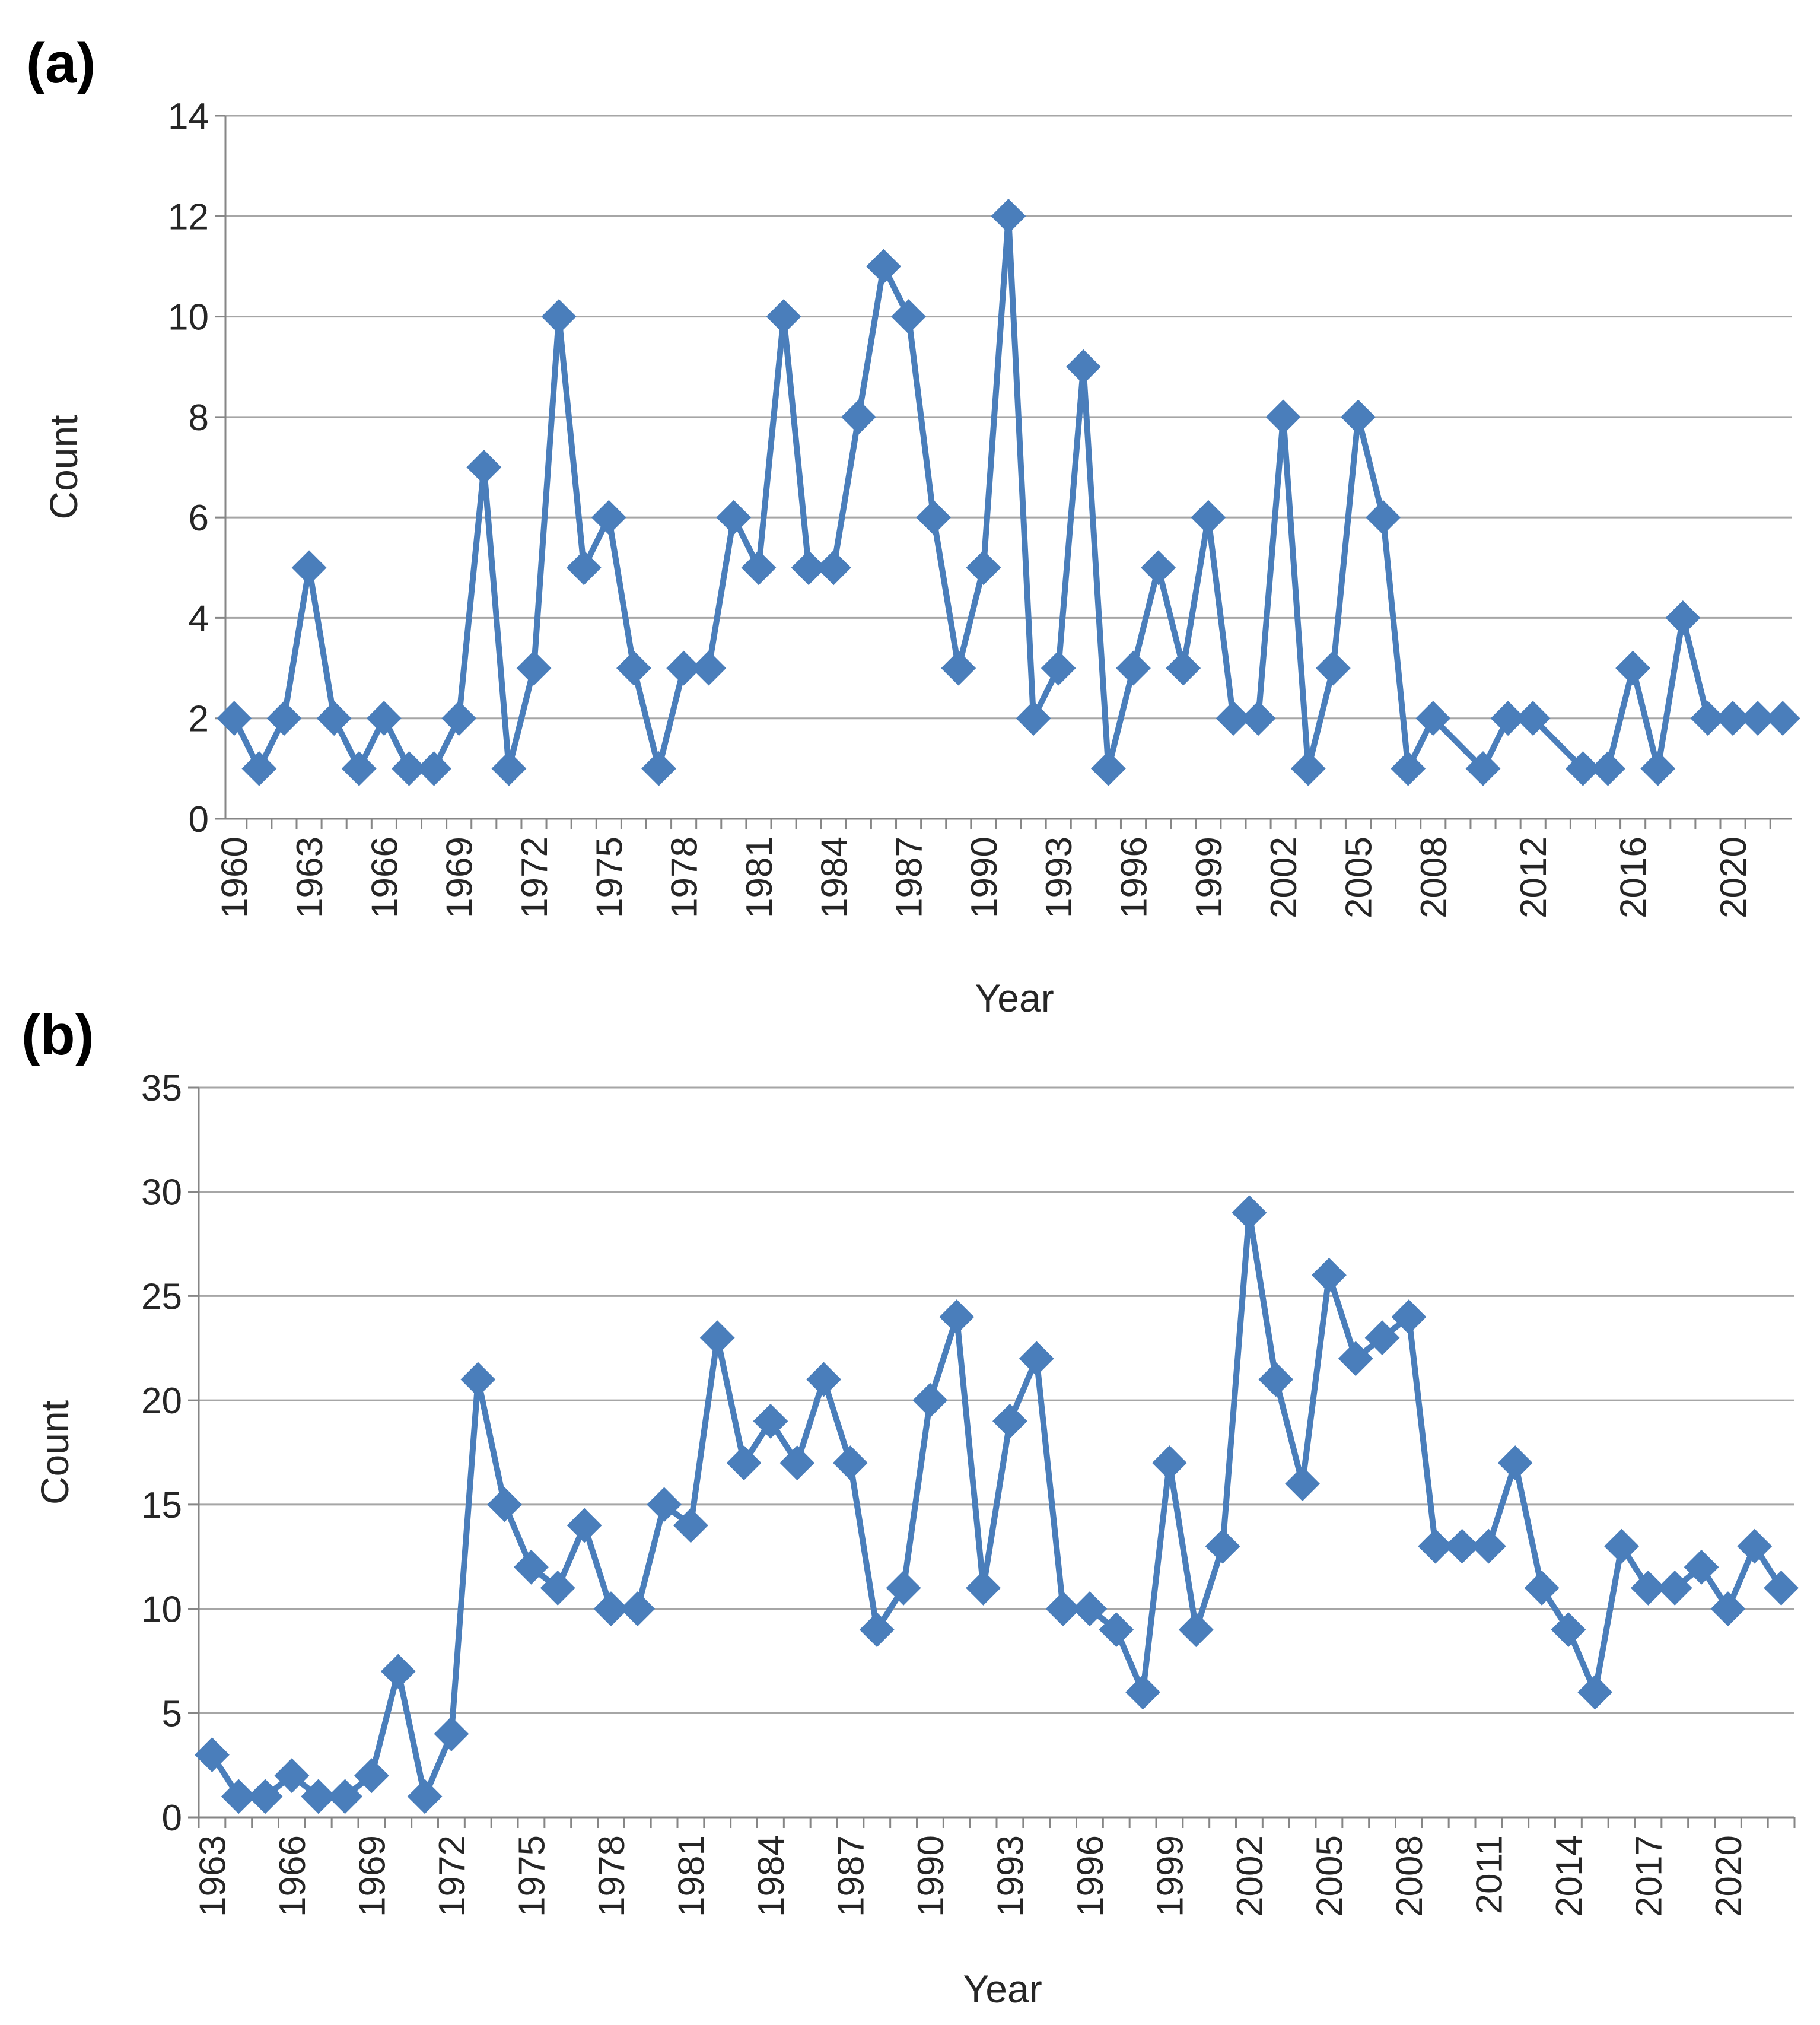  I want to click on y-tick-label: 15, so click(161, 1505).